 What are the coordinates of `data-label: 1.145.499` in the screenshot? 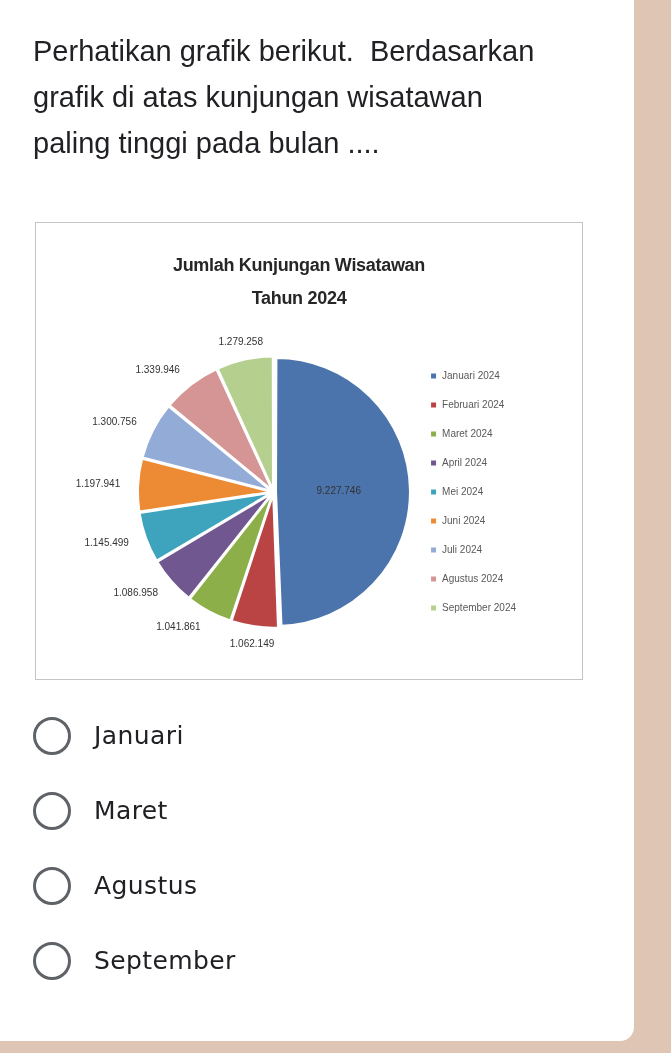 It's located at (107, 543).